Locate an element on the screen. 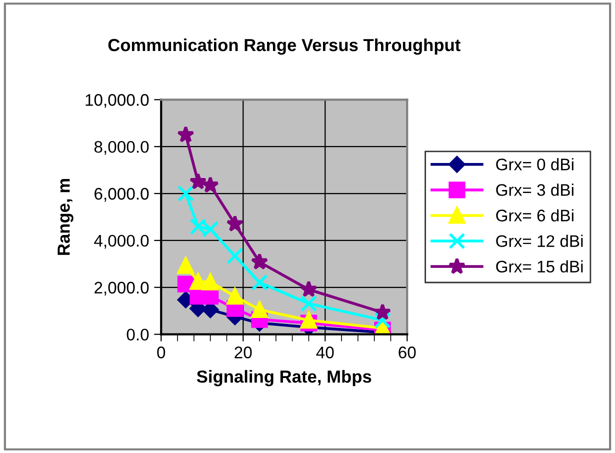 This screenshot has height=453, width=615. legend-label: Grx= 0 dBi is located at coordinates (535, 164).